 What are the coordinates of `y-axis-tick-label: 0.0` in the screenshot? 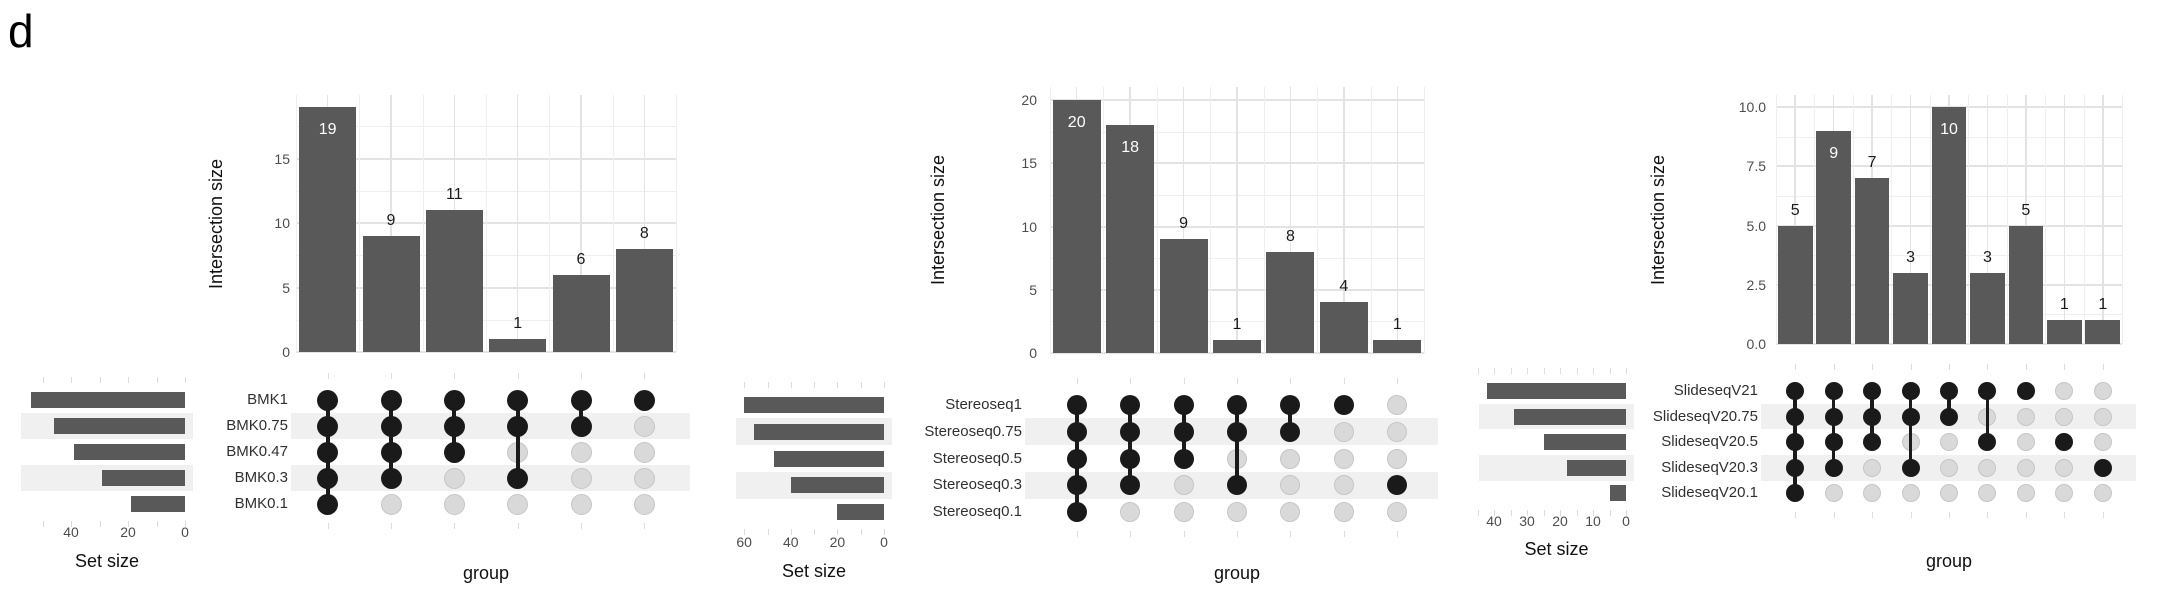 It's located at (1756, 344).